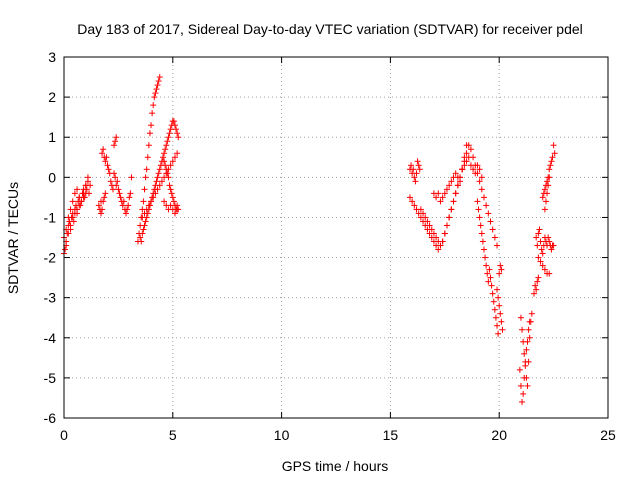 The height and width of the screenshot is (480, 640). What do you see at coordinates (499, 435) in the screenshot?
I see `x-tick-label: 20` at bounding box center [499, 435].